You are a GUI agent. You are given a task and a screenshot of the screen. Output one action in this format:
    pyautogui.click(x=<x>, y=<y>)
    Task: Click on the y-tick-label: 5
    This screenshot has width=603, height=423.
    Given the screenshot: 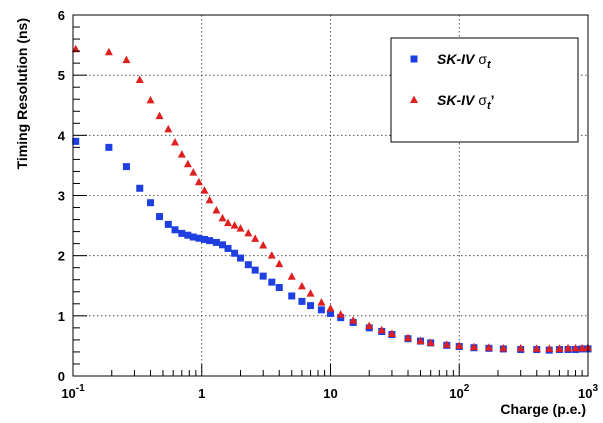 What is the action you would take?
    pyautogui.click(x=61, y=75)
    